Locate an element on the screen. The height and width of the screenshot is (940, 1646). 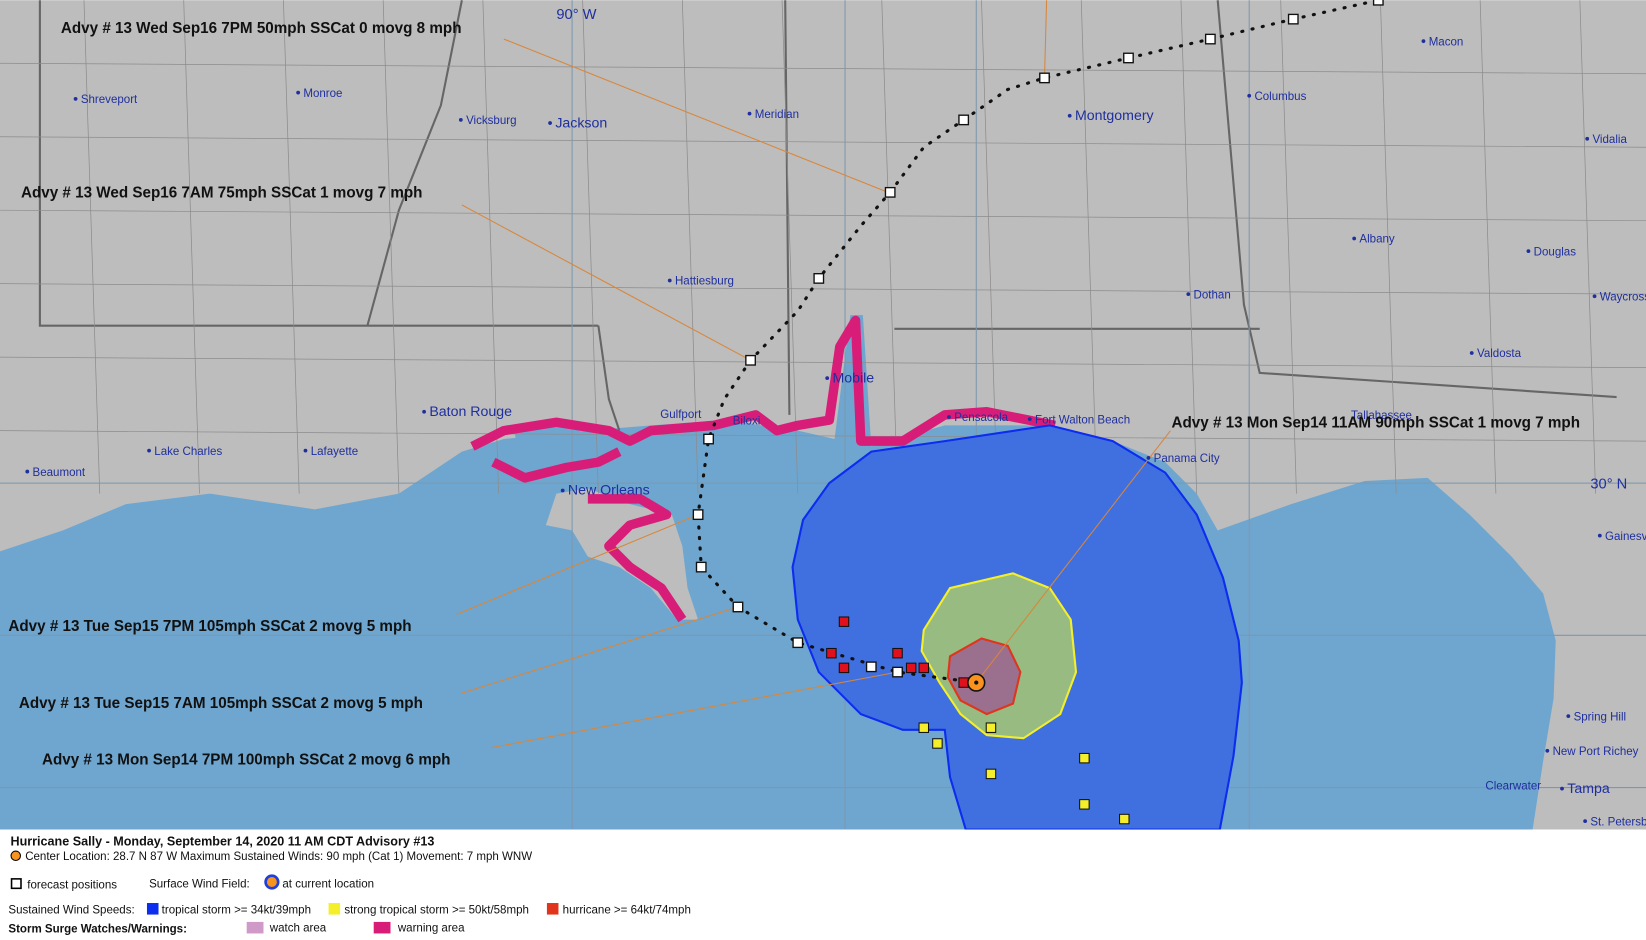
watch-label: watch area is located at coordinates (298, 928).